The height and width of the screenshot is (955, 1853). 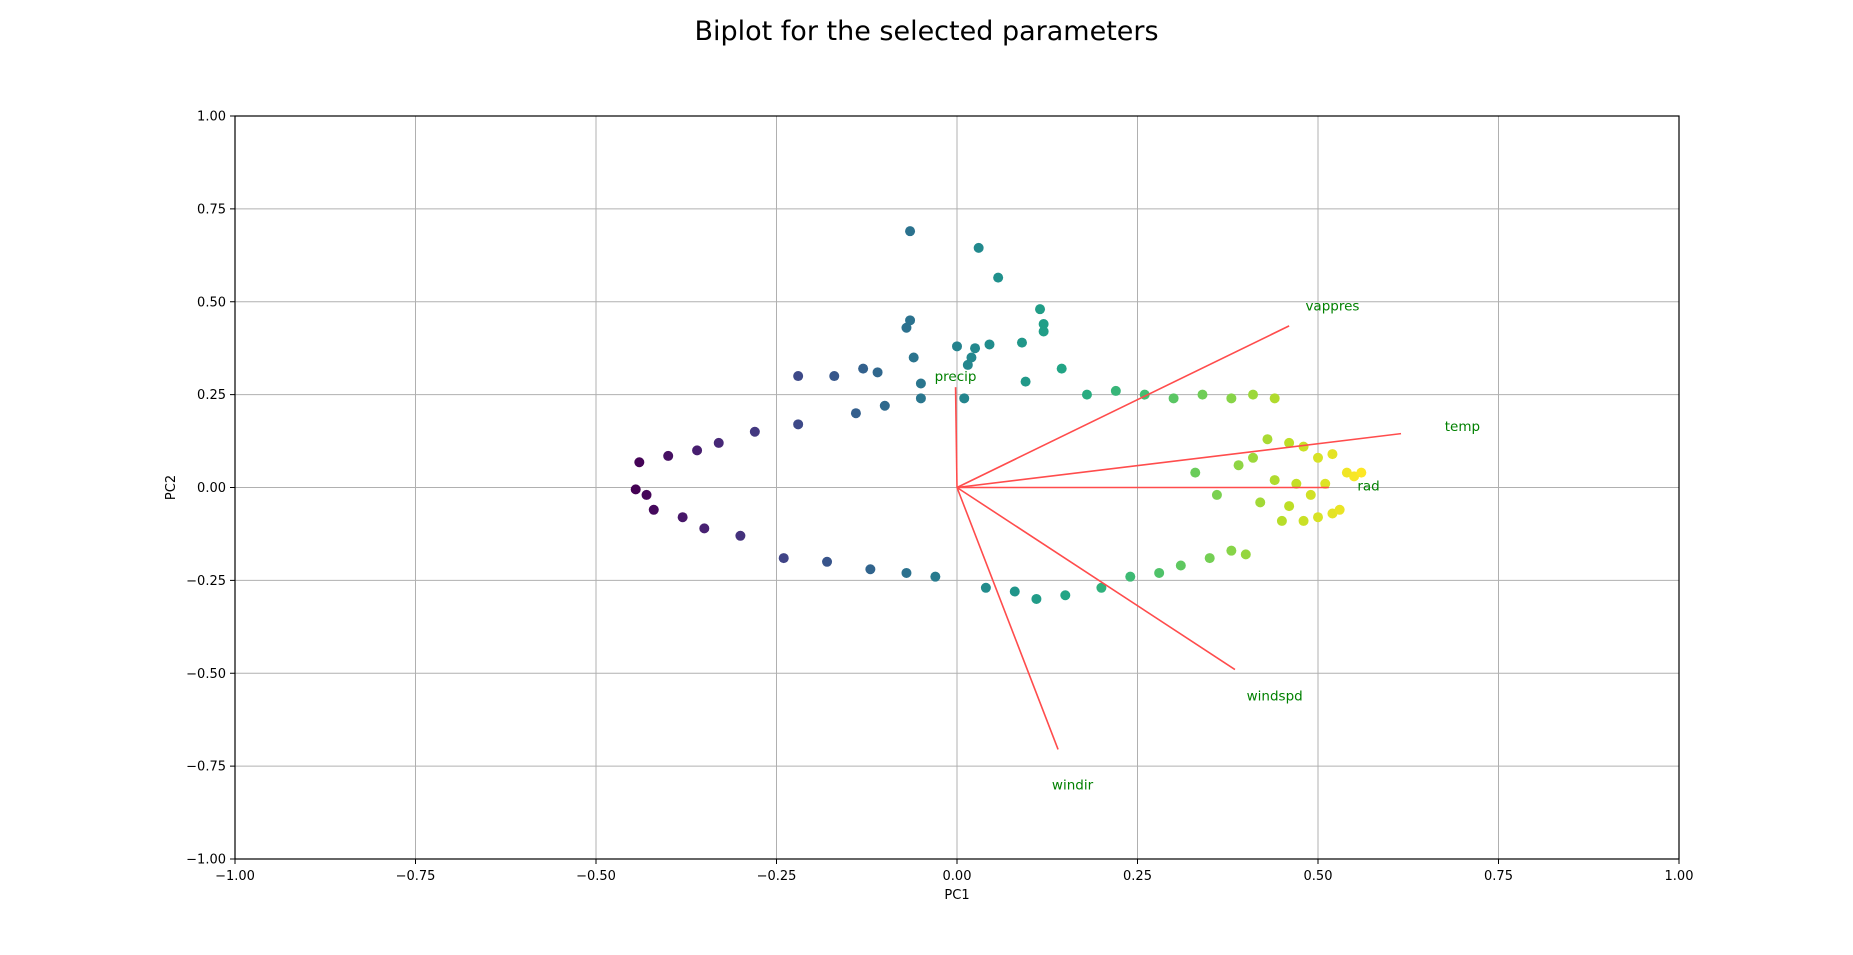 What do you see at coordinates (1679, 876) in the screenshot?
I see `x-tick-label: 1.00` at bounding box center [1679, 876].